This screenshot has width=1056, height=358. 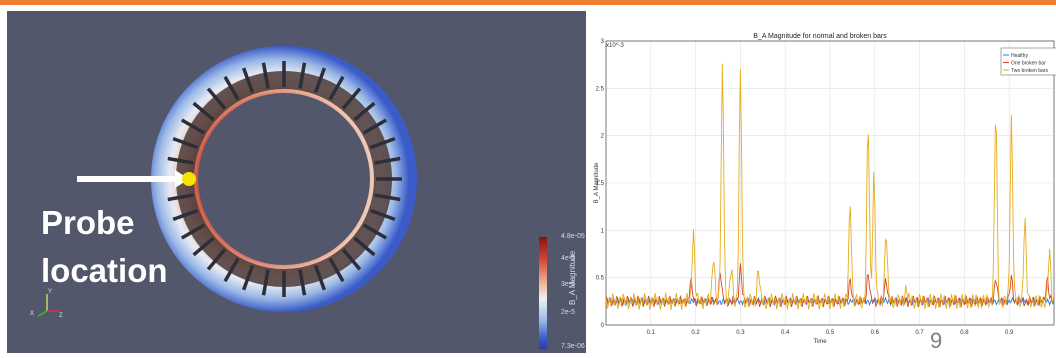 What do you see at coordinates (919, 333) in the screenshot?
I see `x-tick-label: 0.7` at bounding box center [919, 333].